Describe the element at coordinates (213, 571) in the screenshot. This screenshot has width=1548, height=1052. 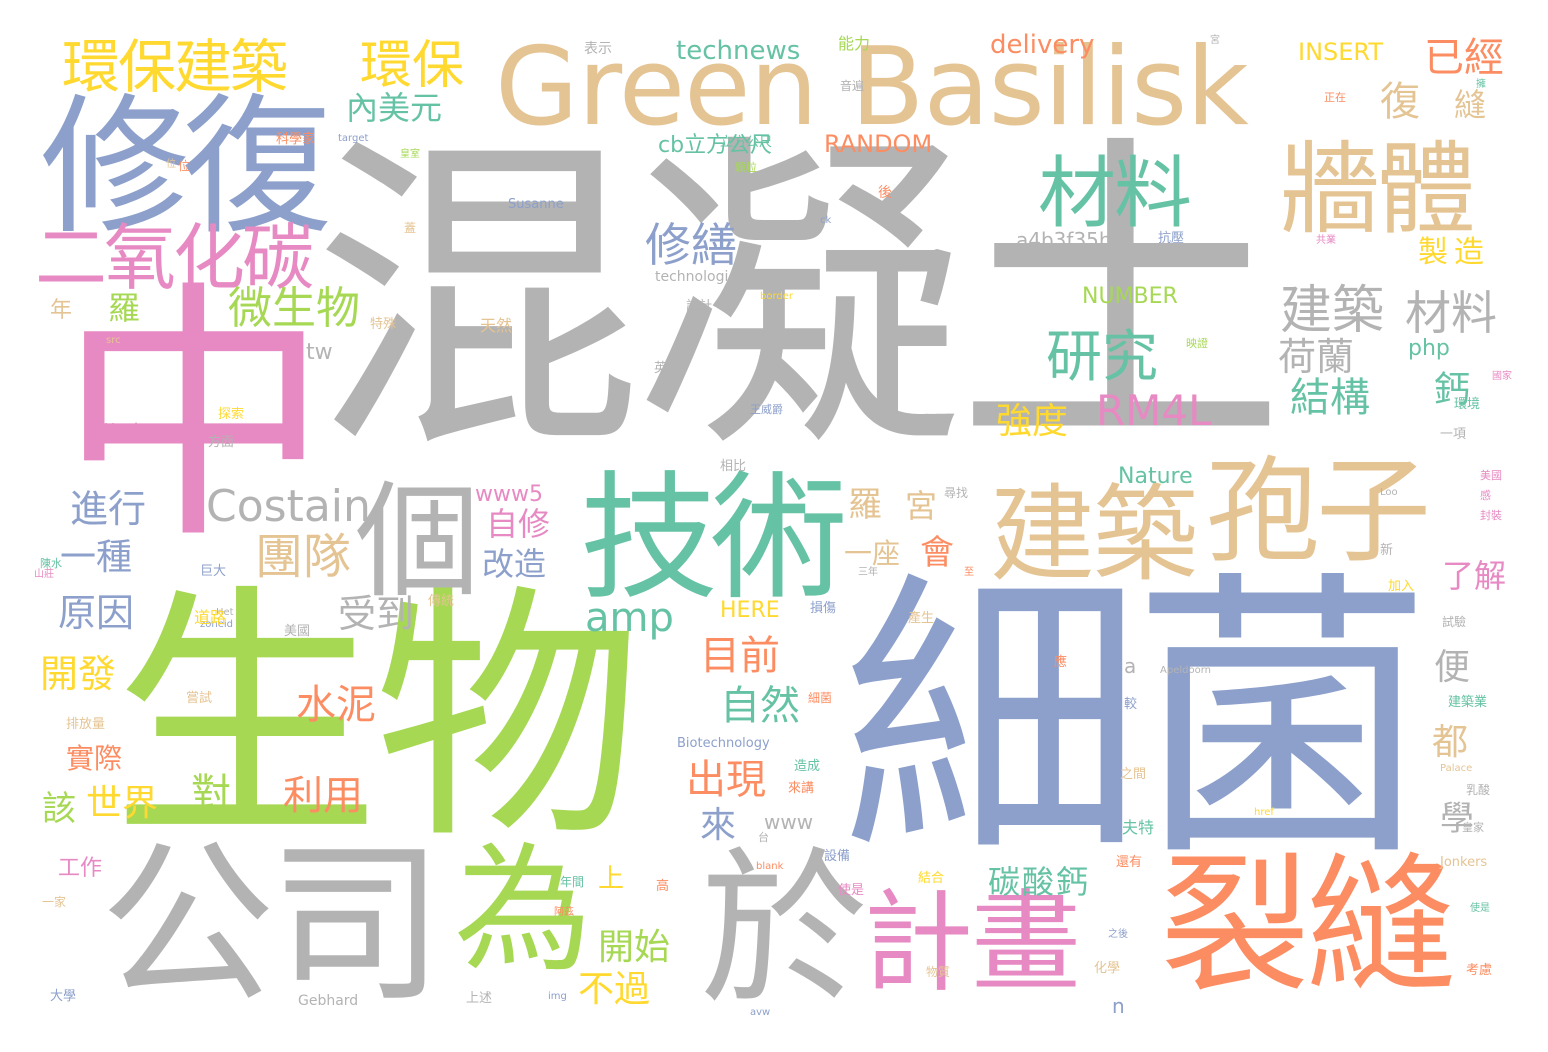
I see `cloud-word: 巨大` at that location.